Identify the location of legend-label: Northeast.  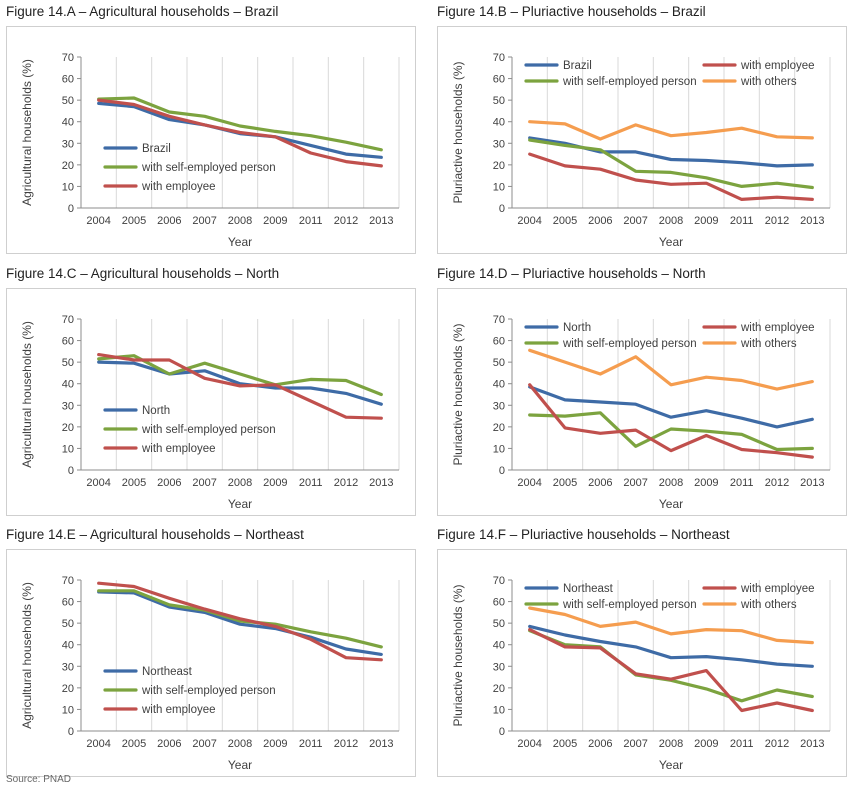
(167, 672).